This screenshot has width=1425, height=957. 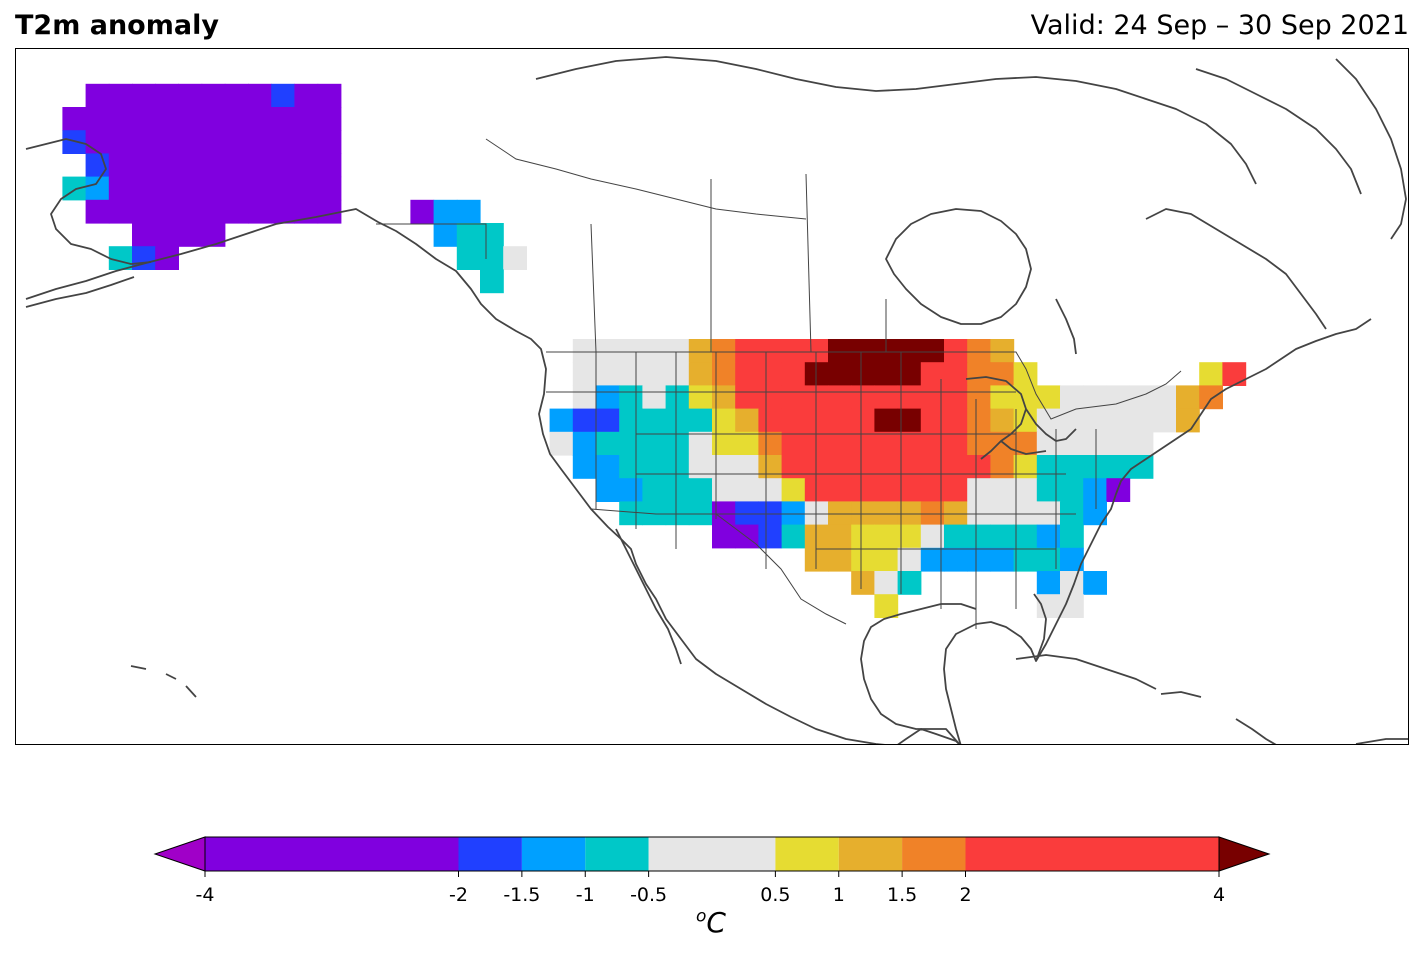 I want to click on coastline-hudson-bay, so click(x=958, y=266).